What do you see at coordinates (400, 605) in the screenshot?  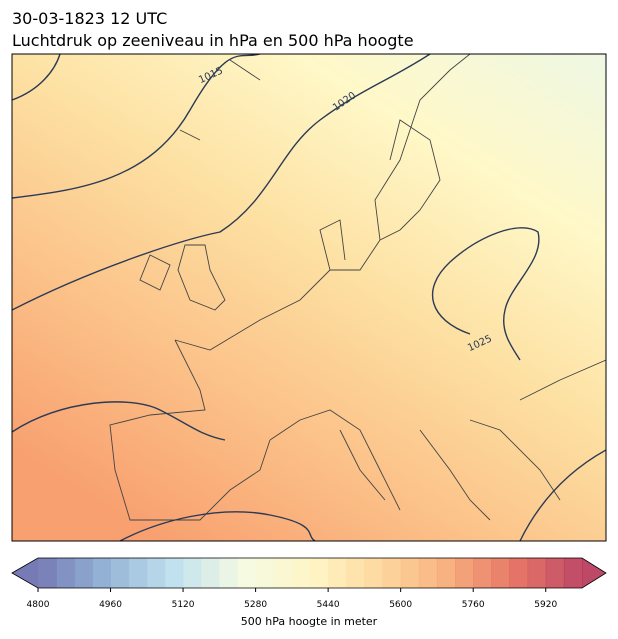 I see `colorbar-tick-label: 5600` at bounding box center [400, 605].